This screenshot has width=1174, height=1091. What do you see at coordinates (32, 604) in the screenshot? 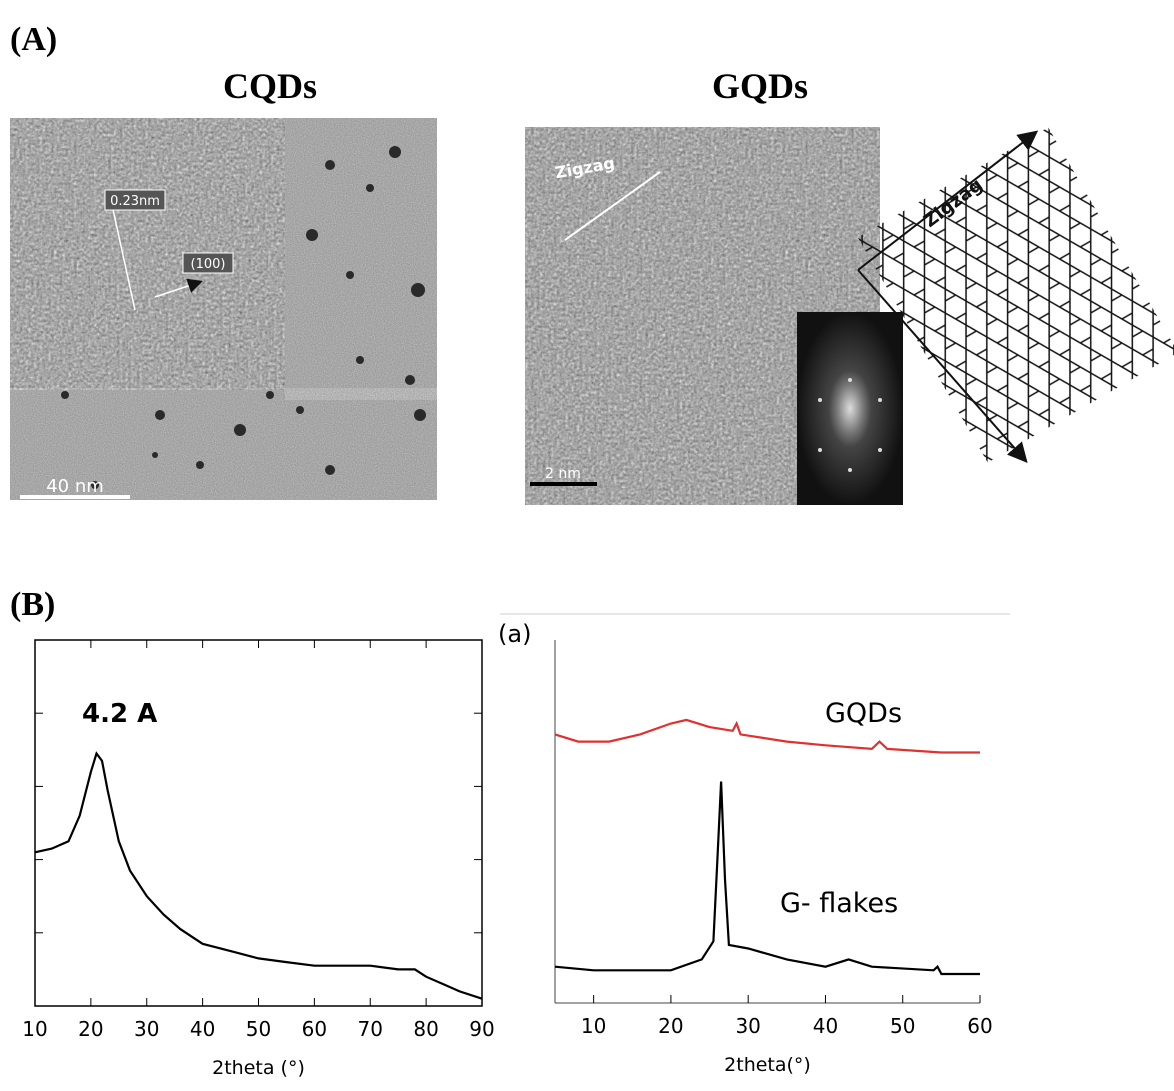
I see `panel-label: (B)` at bounding box center [32, 604].